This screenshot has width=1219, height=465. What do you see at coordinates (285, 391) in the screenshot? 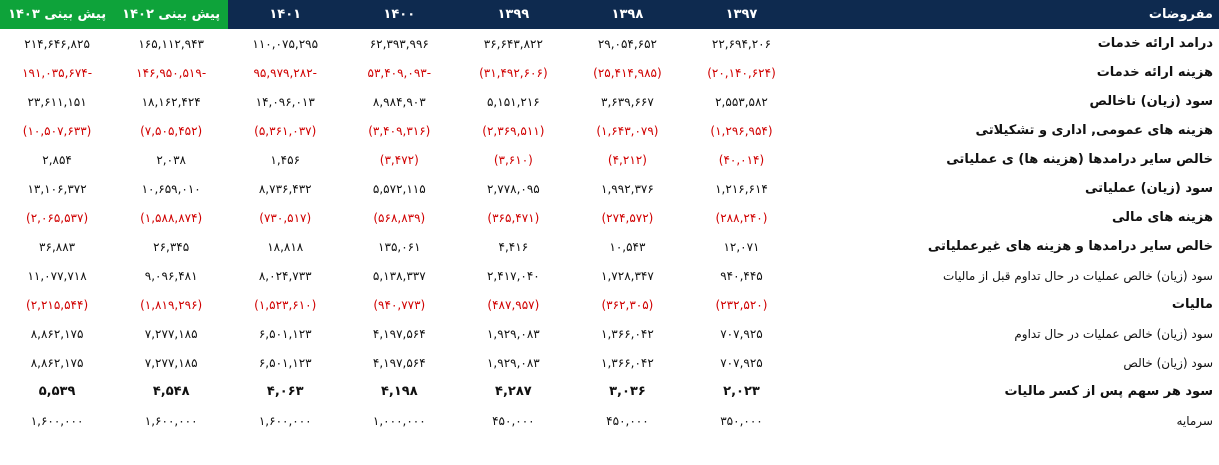
I see `value-cell: ۴,۰۶۳` at bounding box center [285, 391].